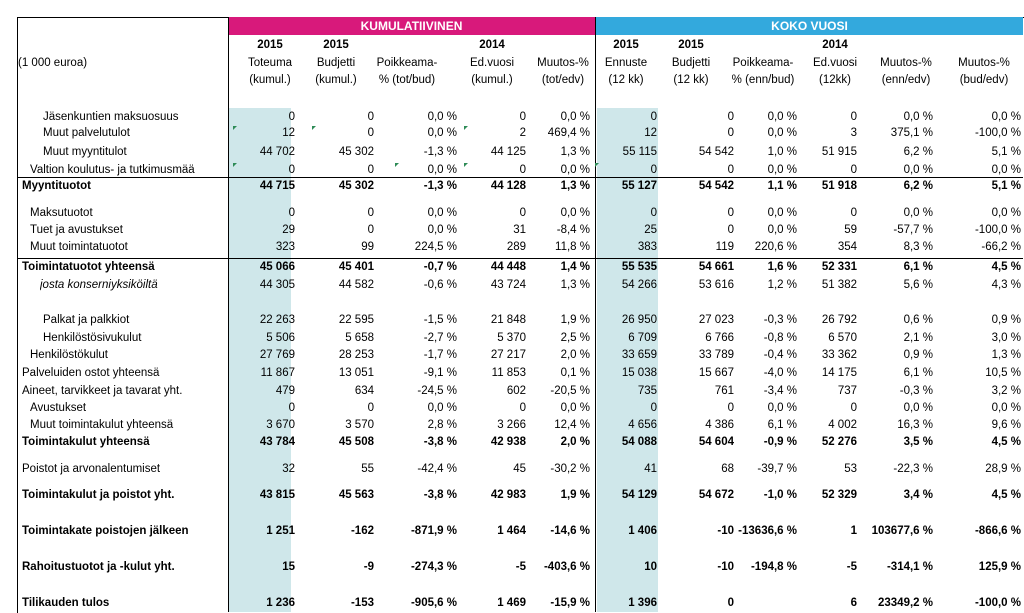  Describe the element at coordinates (288, 133) in the screenshot. I see `table-cell: 12` at that location.